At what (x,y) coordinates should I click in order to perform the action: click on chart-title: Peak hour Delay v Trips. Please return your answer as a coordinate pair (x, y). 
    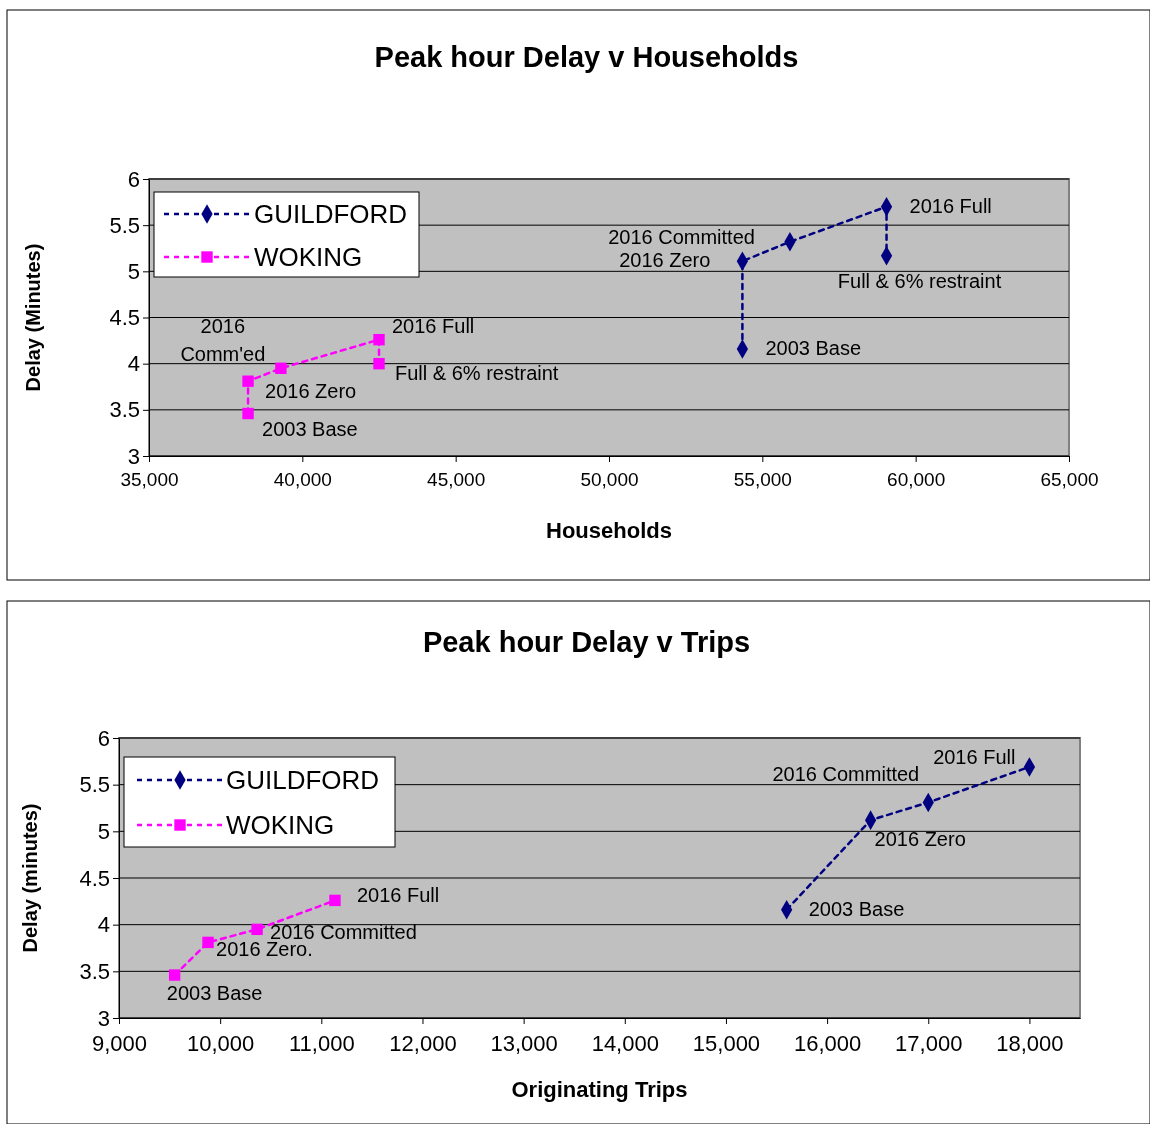
    Looking at the image, I should click on (586, 642).